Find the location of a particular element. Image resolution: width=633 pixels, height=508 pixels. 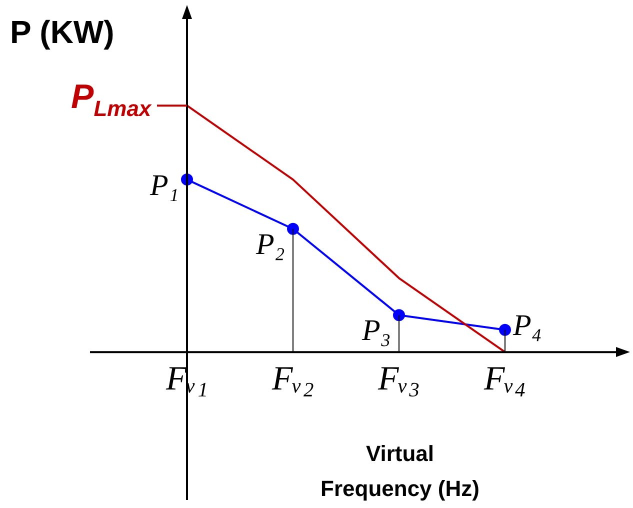

annotation: P₃ is located at coordinates (376, 331).